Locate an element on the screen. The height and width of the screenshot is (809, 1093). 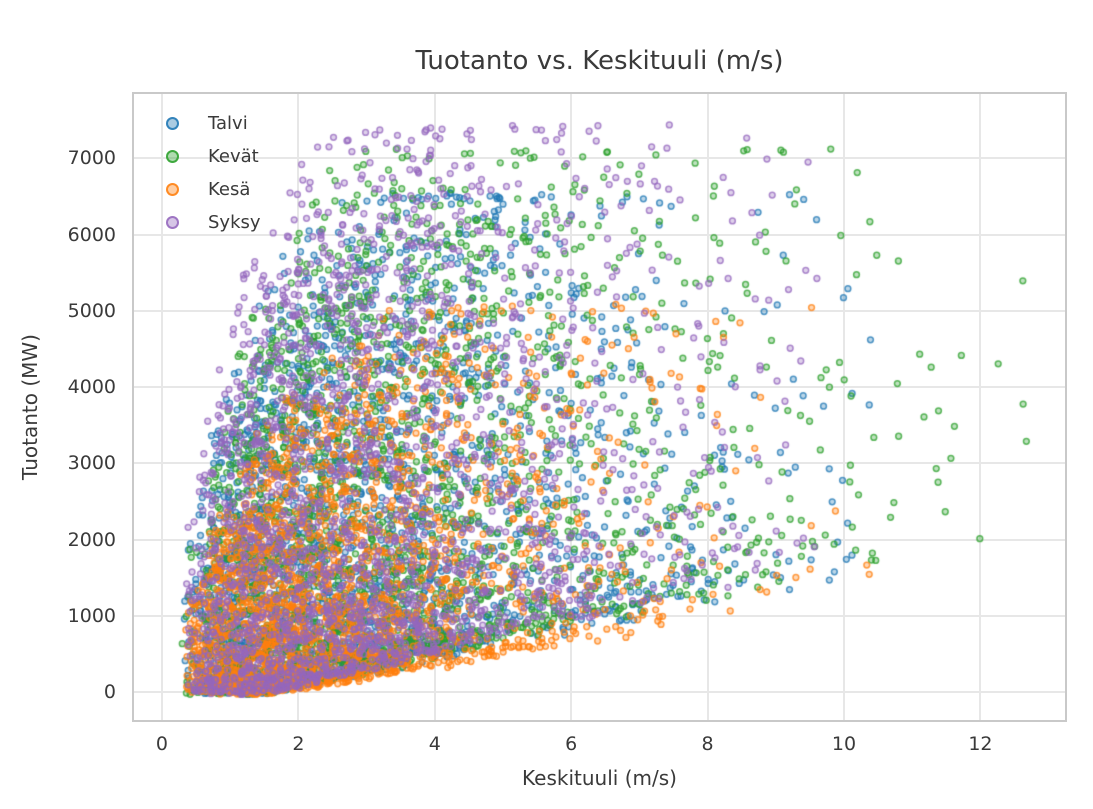
x-tick-0: 0 is located at coordinates (161, 744).